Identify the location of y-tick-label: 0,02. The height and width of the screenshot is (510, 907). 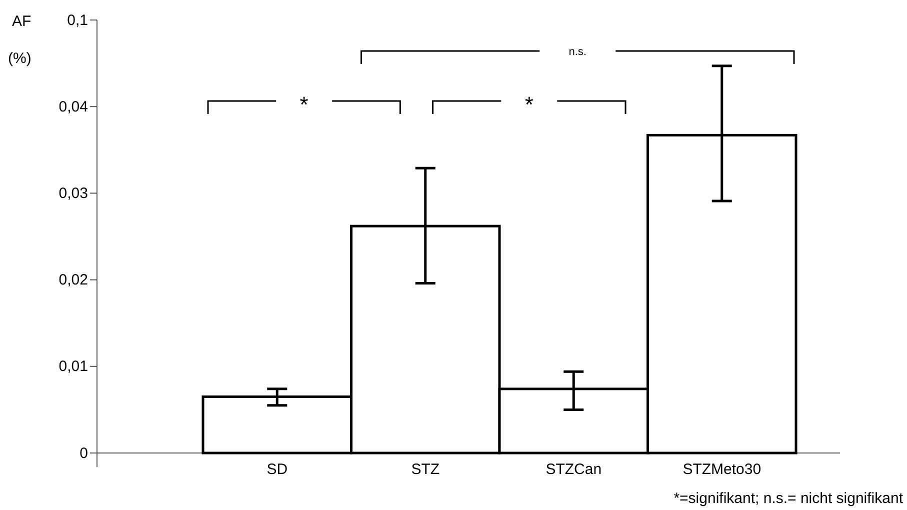
(73, 280).